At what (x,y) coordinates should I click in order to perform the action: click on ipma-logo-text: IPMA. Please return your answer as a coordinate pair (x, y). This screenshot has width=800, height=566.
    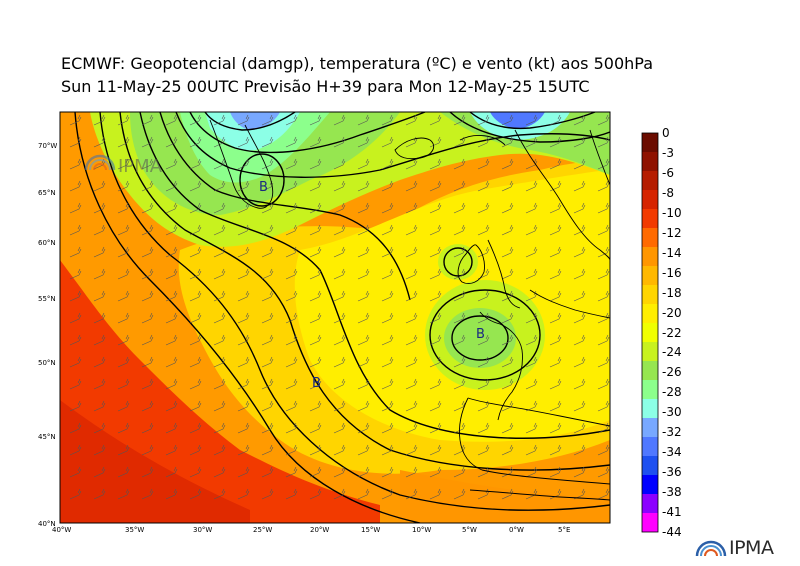
    Looking at the image, I should click on (751, 548).